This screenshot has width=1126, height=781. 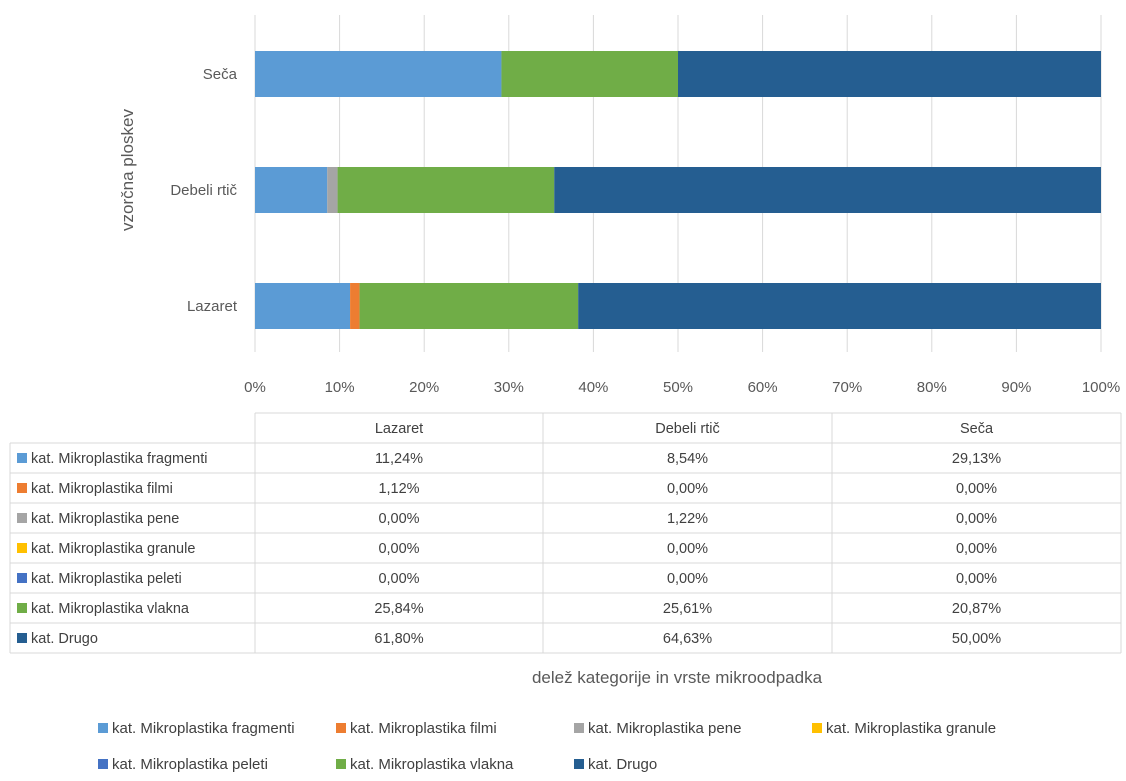 What do you see at coordinates (190, 764) in the screenshot?
I see `legend-label: kat. Mikroplastika peleti` at bounding box center [190, 764].